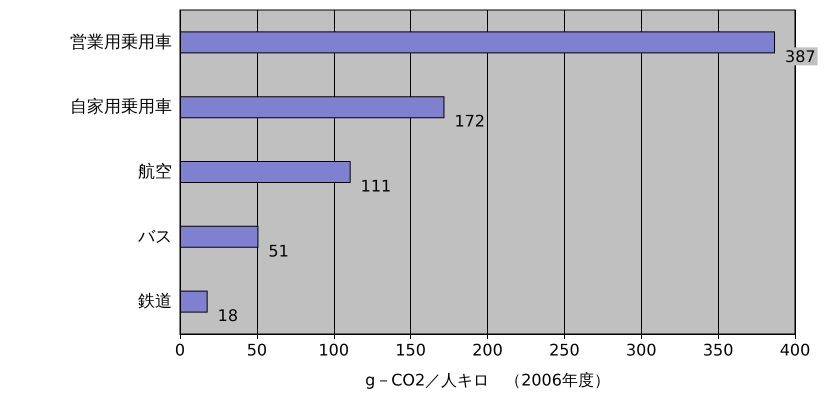 This screenshot has height=404, width=825. What do you see at coordinates (278, 250) in the screenshot?
I see `data-label: 51` at bounding box center [278, 250].